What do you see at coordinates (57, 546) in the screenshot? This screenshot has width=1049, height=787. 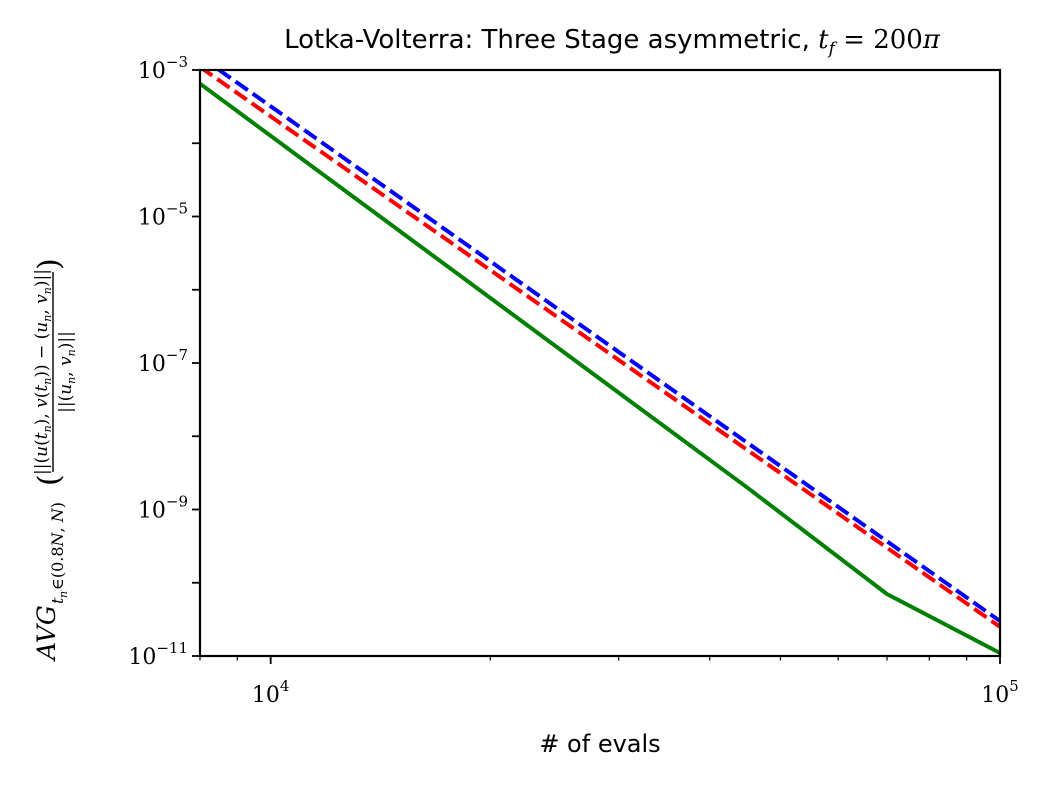 I see `svg-text: ∈(0.8N, N)` at bounding box center [57, 546].